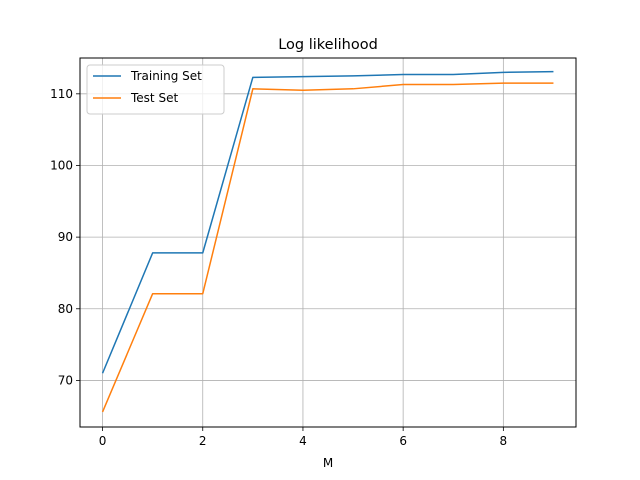 The height and width of the screenshot is (480, 640). I want to click on legend-box, so click(155, 89).